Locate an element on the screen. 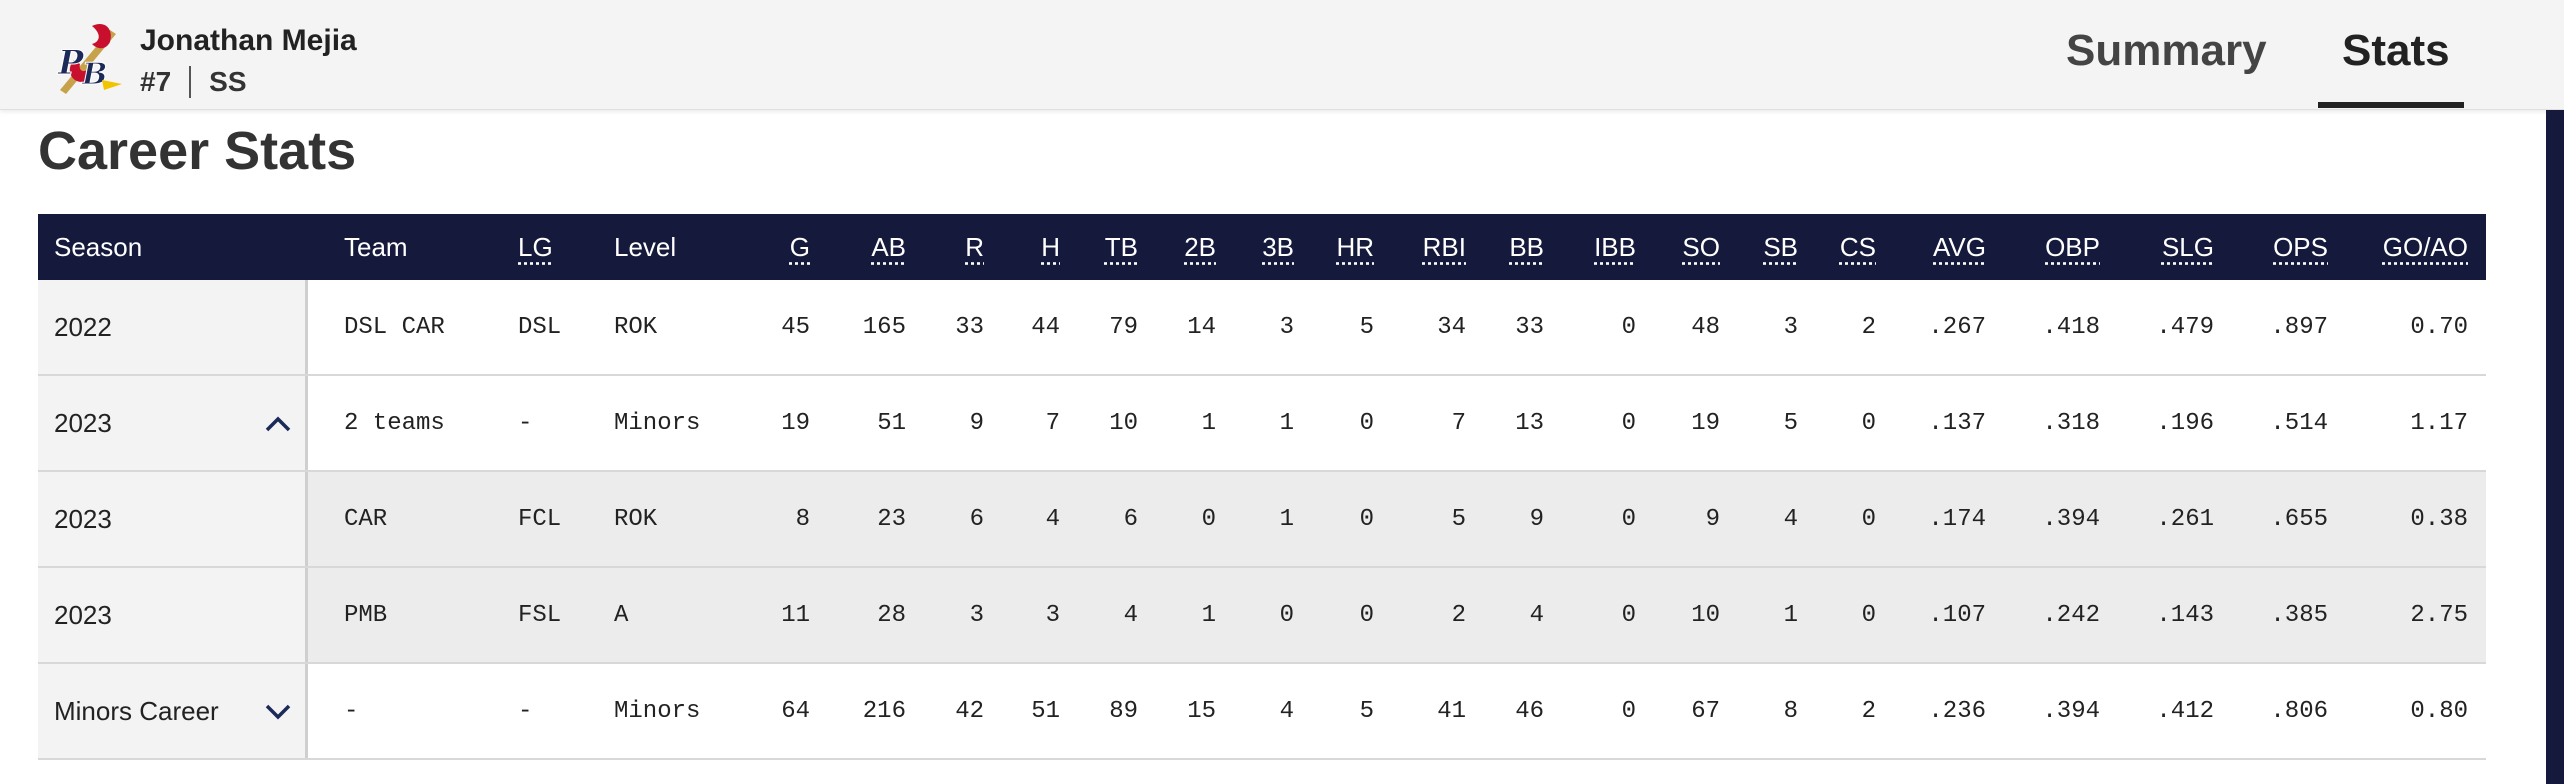 The image size is (2564, 784). cell-3b: 1 is located at coordinates (1286, 423).